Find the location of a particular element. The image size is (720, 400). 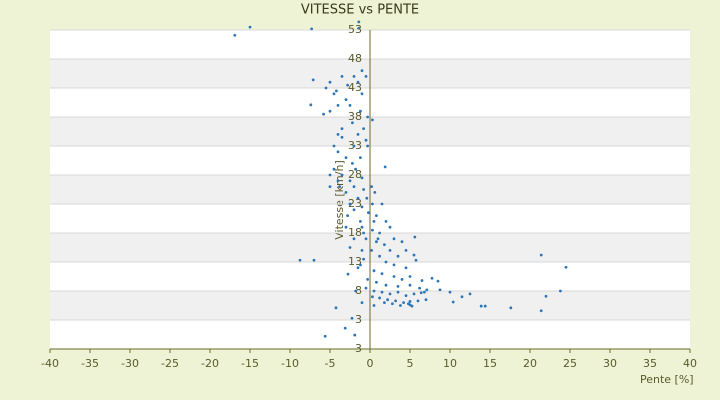

x-tick-label: -20 is located at coordinates (210, 363).